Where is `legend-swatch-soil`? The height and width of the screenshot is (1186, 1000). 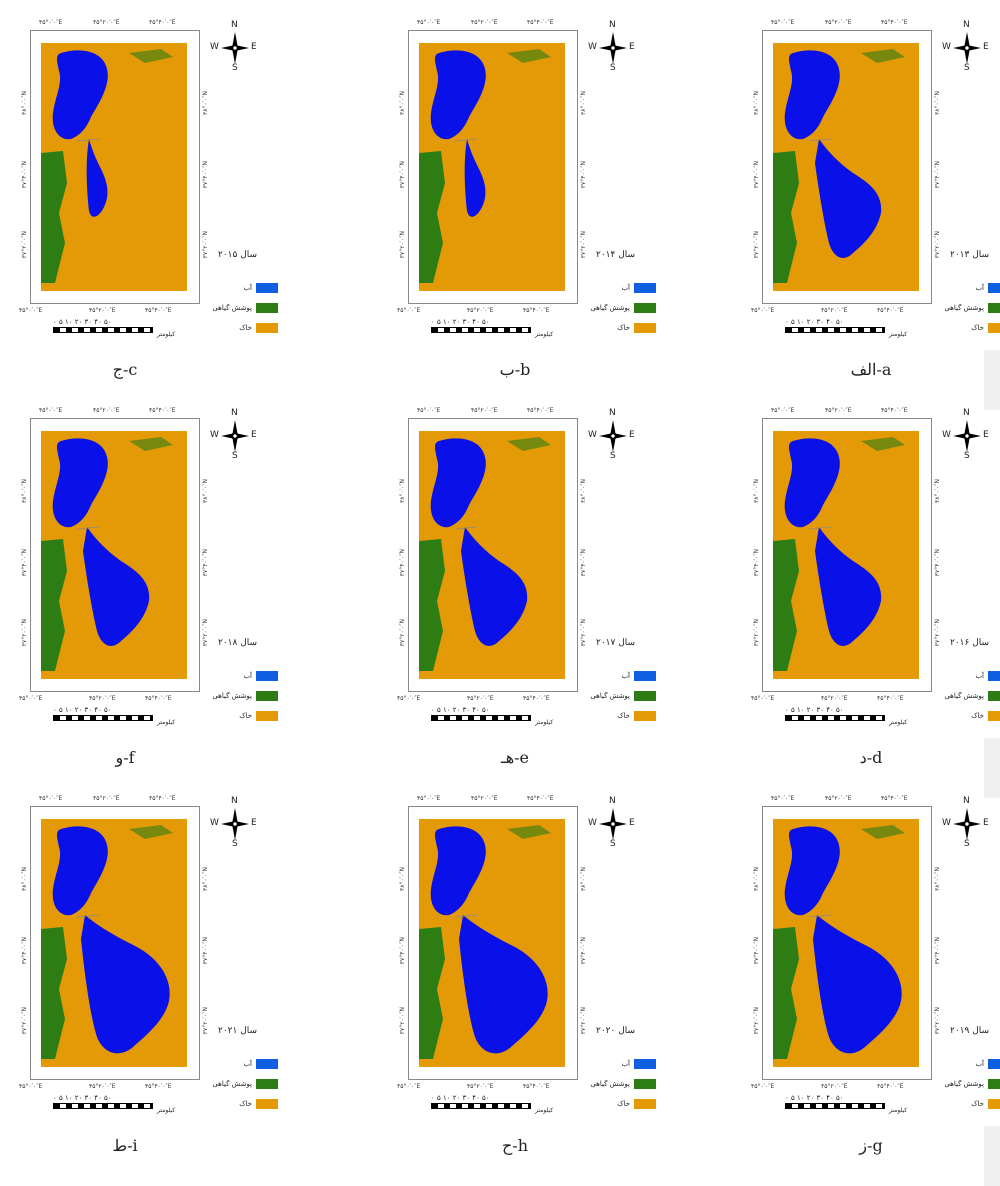
legend-swatch-soil is located at coordinates (994, 328).